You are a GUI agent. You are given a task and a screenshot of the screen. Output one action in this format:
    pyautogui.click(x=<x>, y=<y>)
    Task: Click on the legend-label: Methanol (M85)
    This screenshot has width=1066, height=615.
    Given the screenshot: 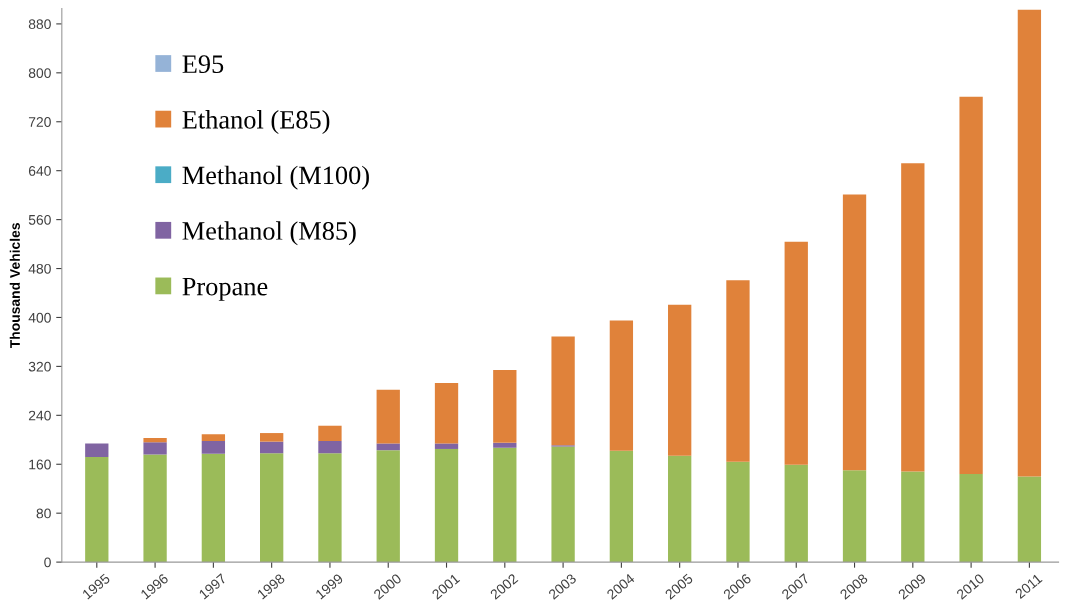 What is the action you would take?
    pyautogui.click(x=269, y=233)
    